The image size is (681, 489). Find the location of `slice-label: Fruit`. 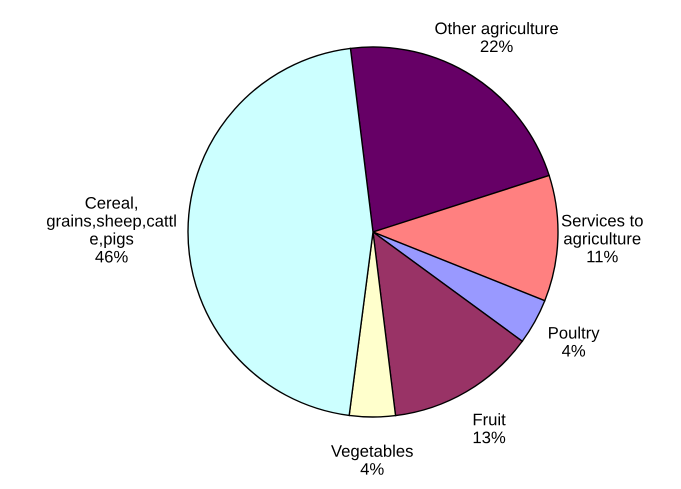

slice-label: Fruit is located at coordinates (490, 419).